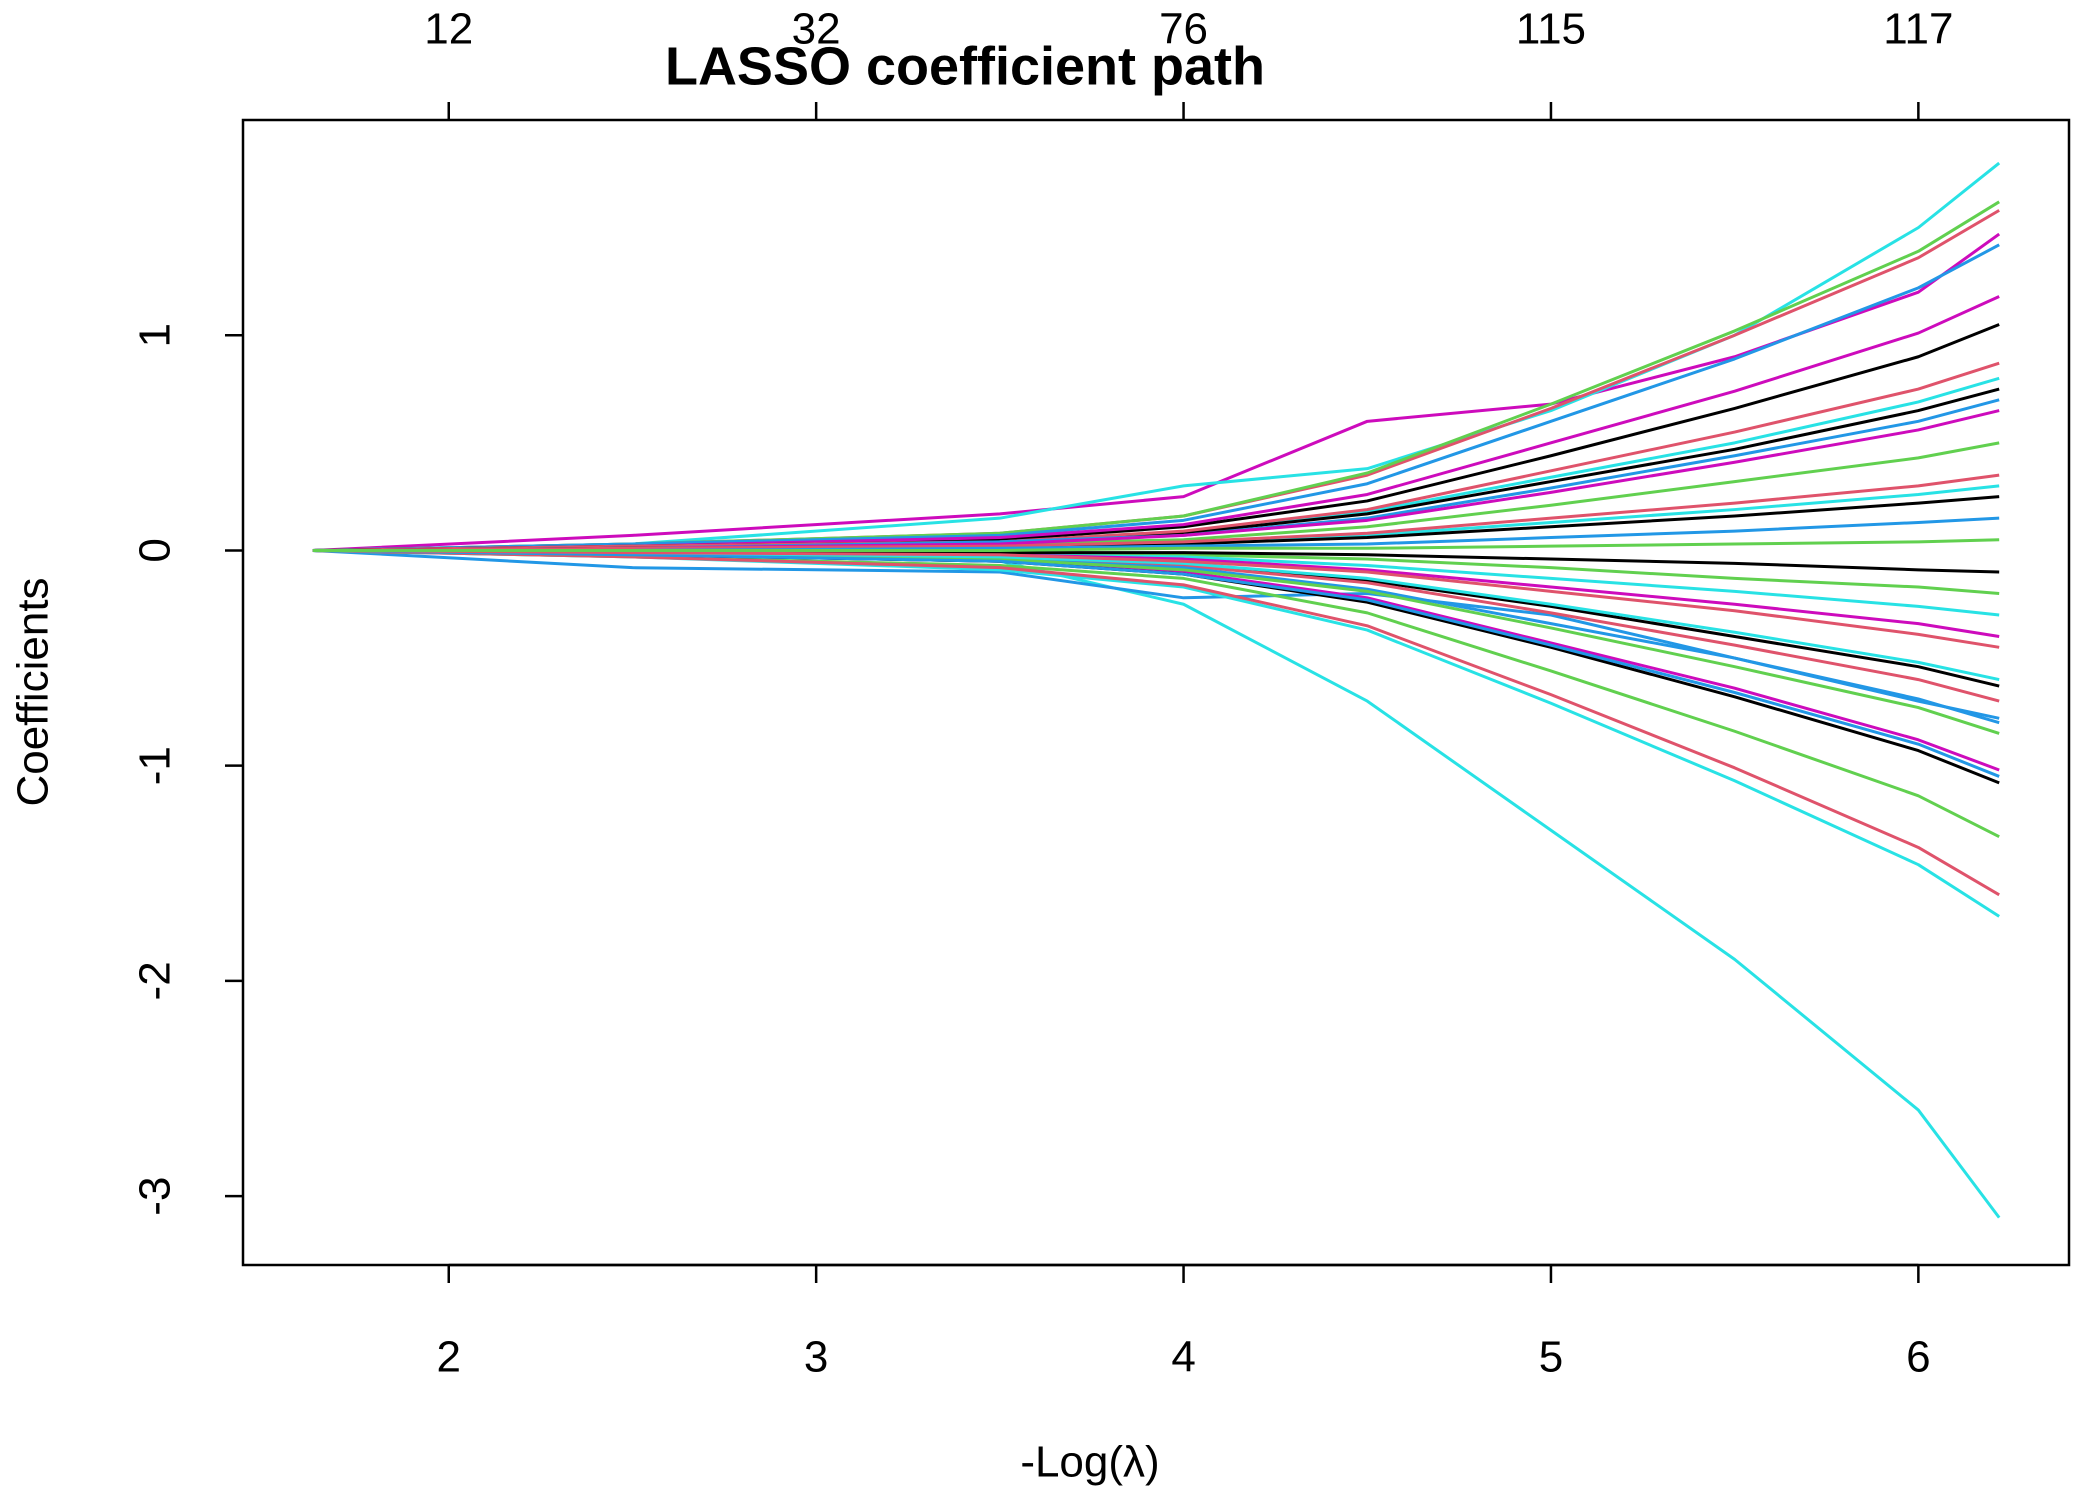  Describe the element at coordinates (1183, 1357) in the screenshot. I see `x-tick-label: 4` at that location.